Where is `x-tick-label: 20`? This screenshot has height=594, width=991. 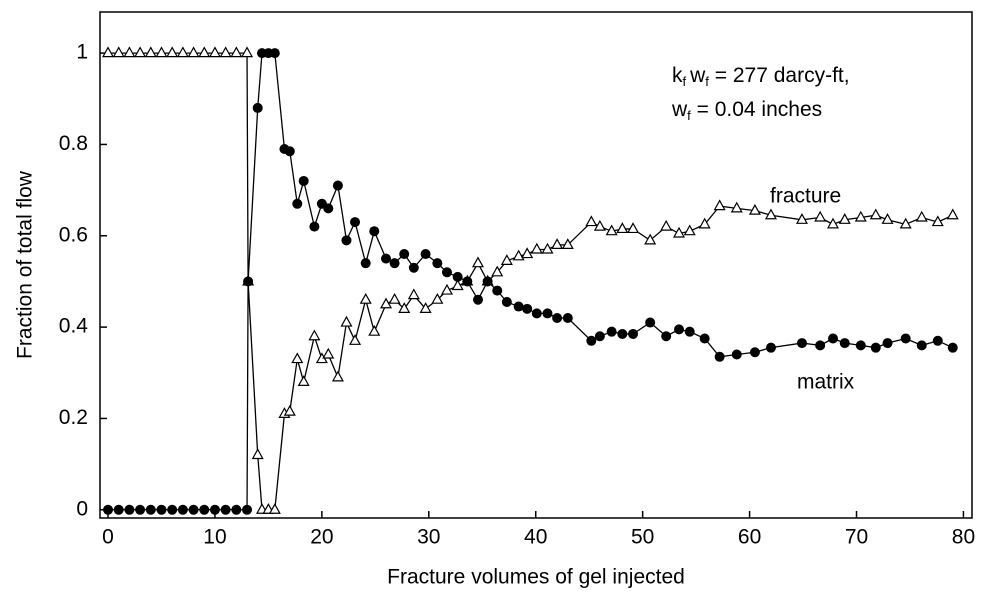 x-tick-label: 20 is located at coordinates (321, 537).